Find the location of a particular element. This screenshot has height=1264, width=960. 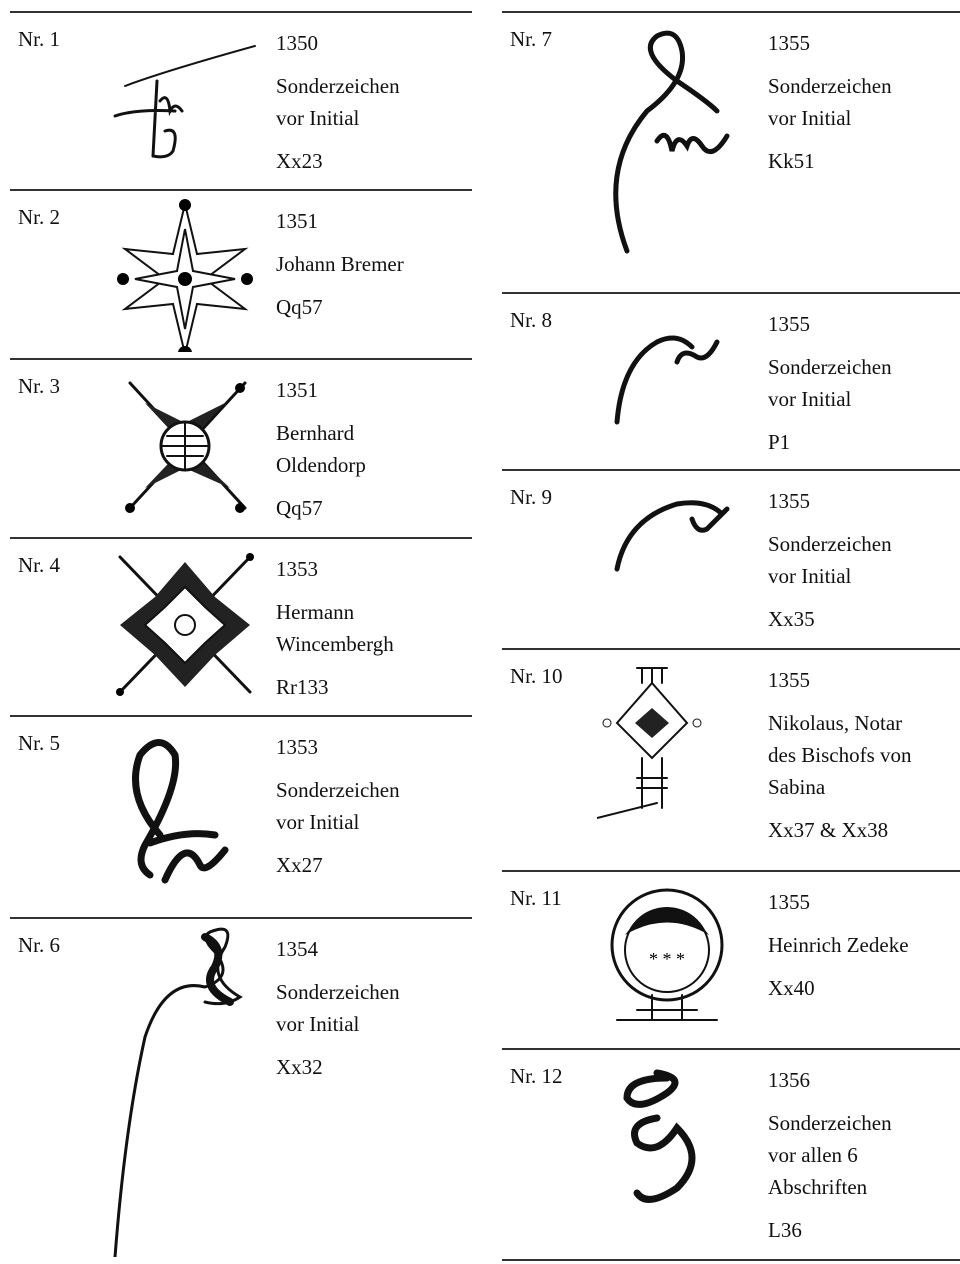

entry-label: Nr. 5 is located at coordinates (39, 743).